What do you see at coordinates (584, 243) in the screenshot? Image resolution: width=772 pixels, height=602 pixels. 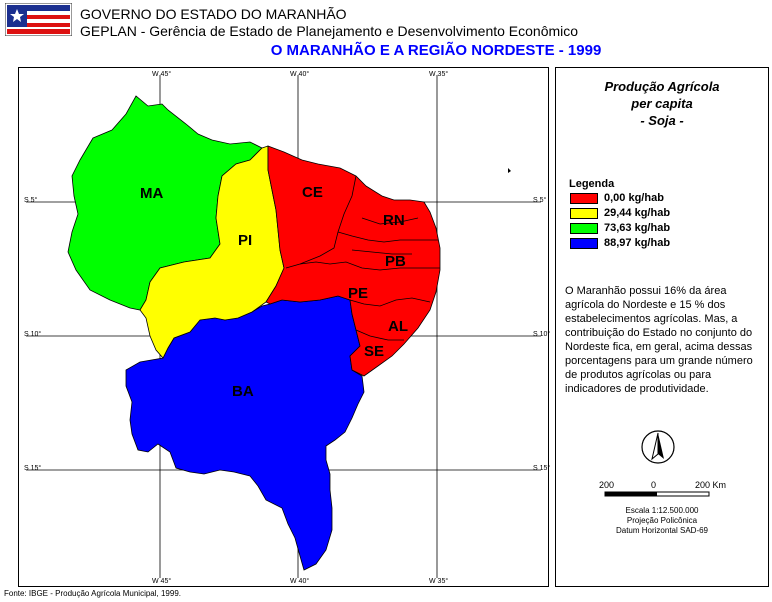 I see `legend-swatch-blue` at bounding box center [584, 243].